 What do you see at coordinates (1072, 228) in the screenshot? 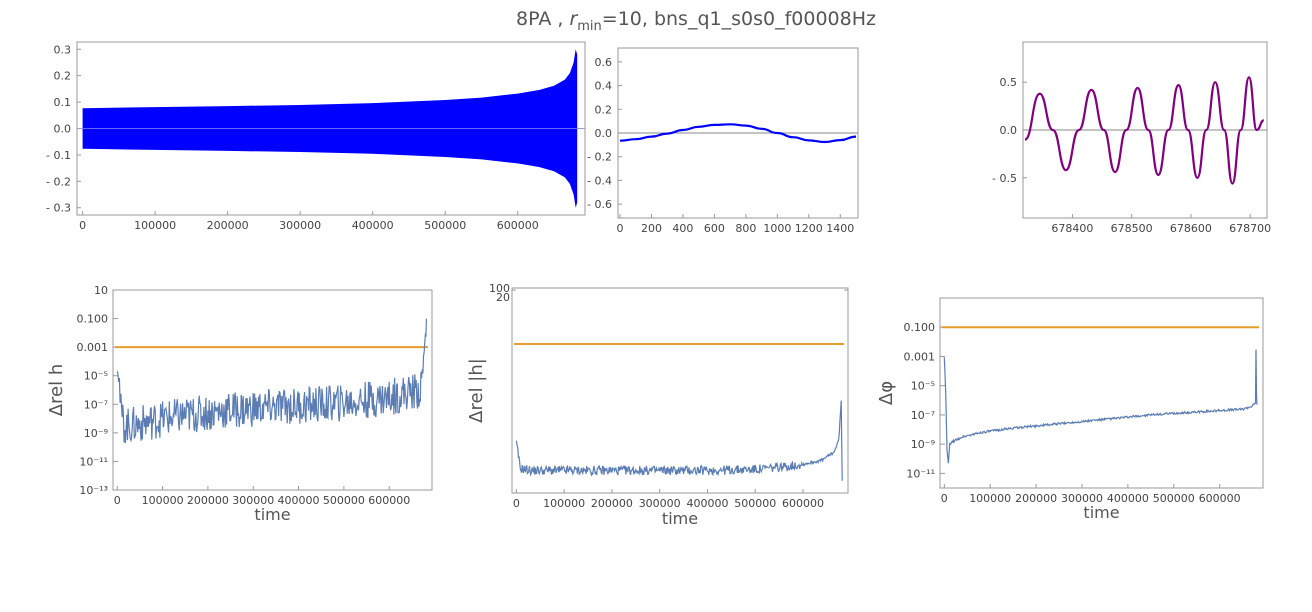
I see `x-tick-label: 678400` at bounding box center [1072, 228].